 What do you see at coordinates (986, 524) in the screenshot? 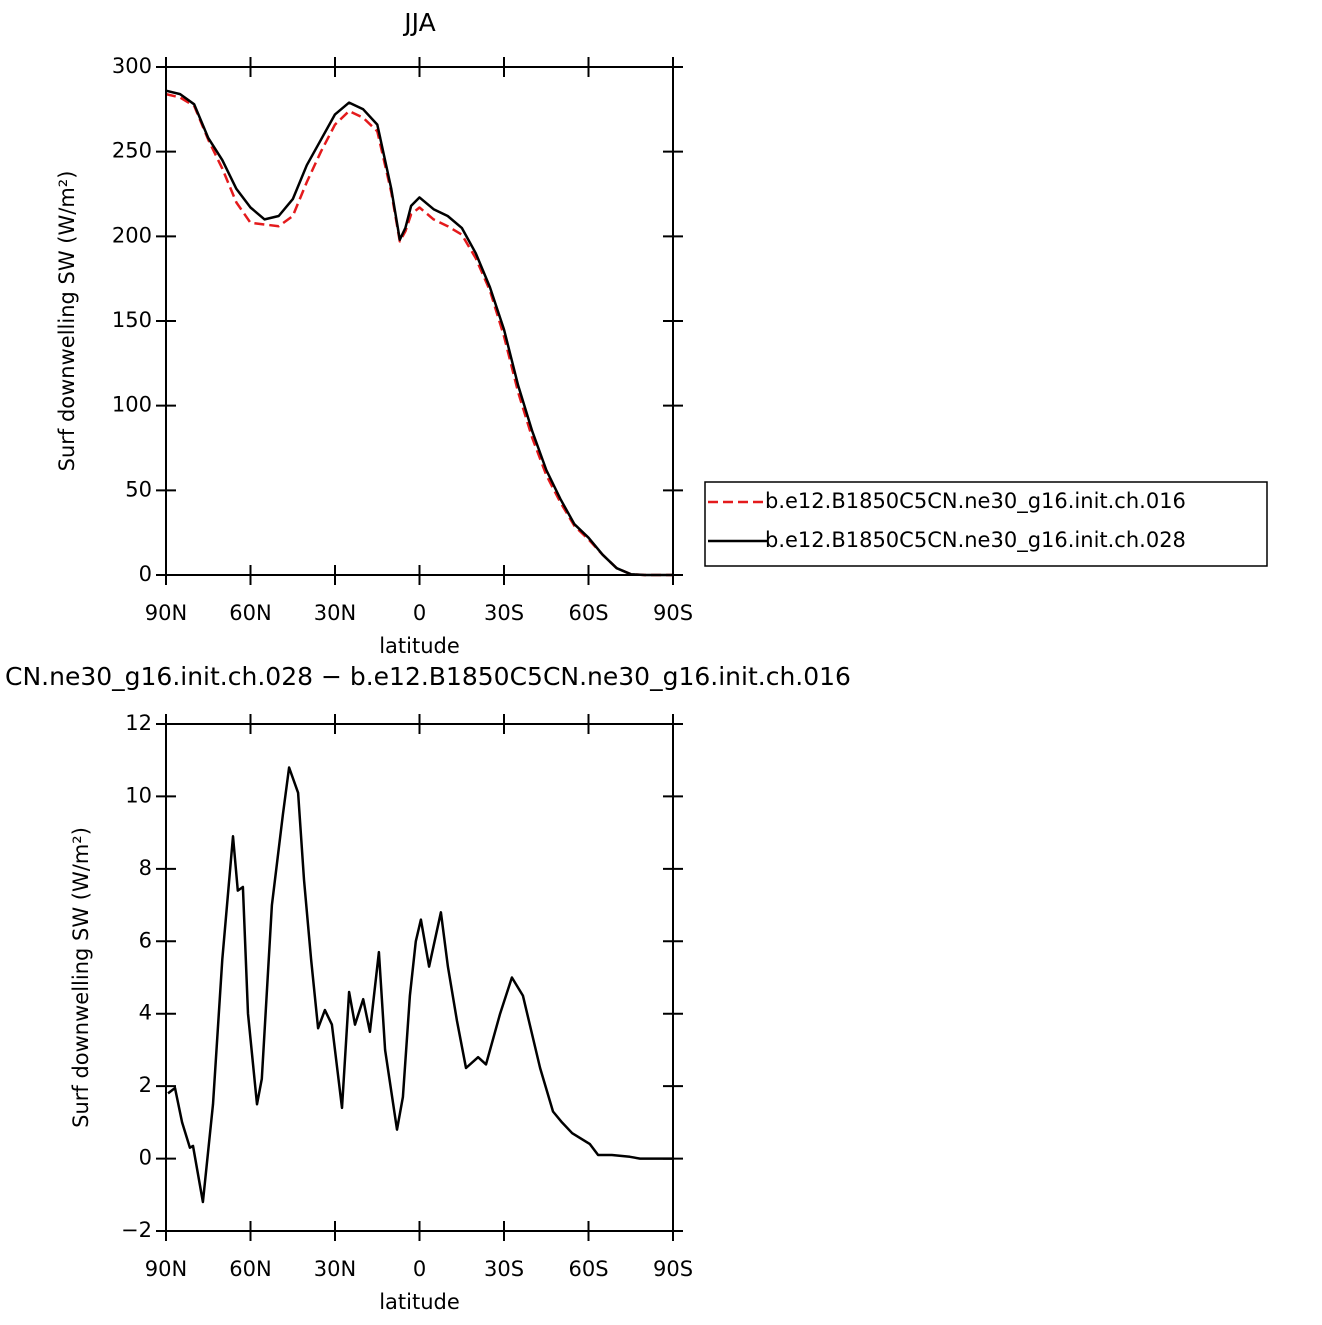
I see `legend-box` at bounding box center [986, 524].